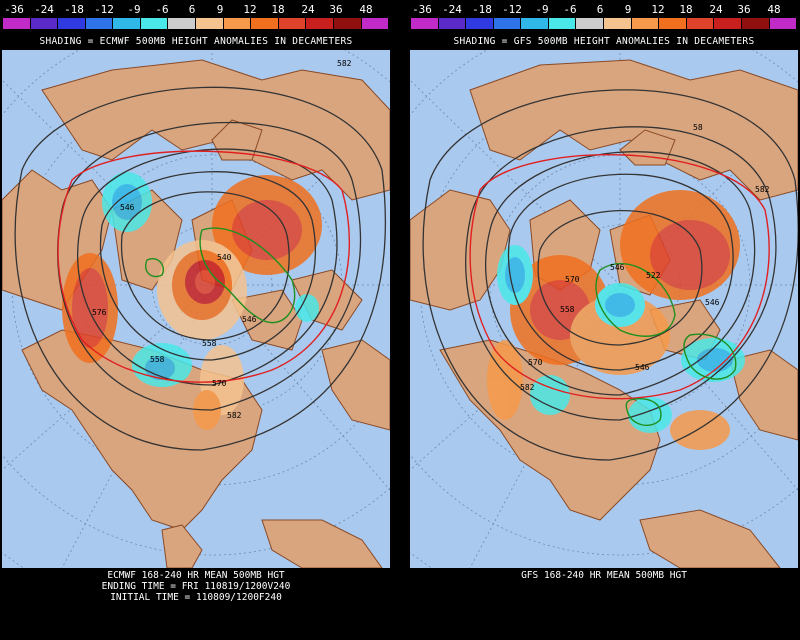 The width and height of the screenshot is (800, 640). What do you see at coordinates (653, 275) in the screenshot?
I see `contour-label: 522` at bounding box center [653, 275].